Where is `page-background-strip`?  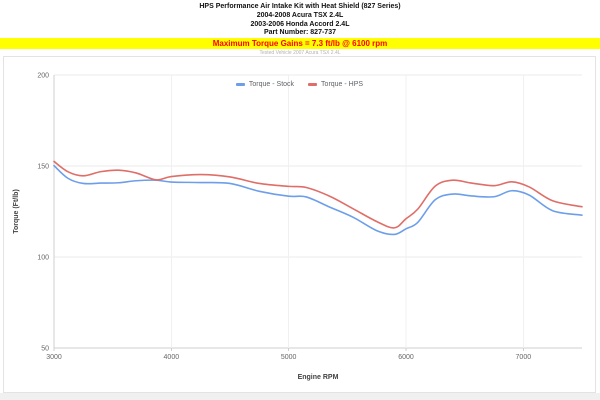 page-background-strip is located at coordinates (300, 396).